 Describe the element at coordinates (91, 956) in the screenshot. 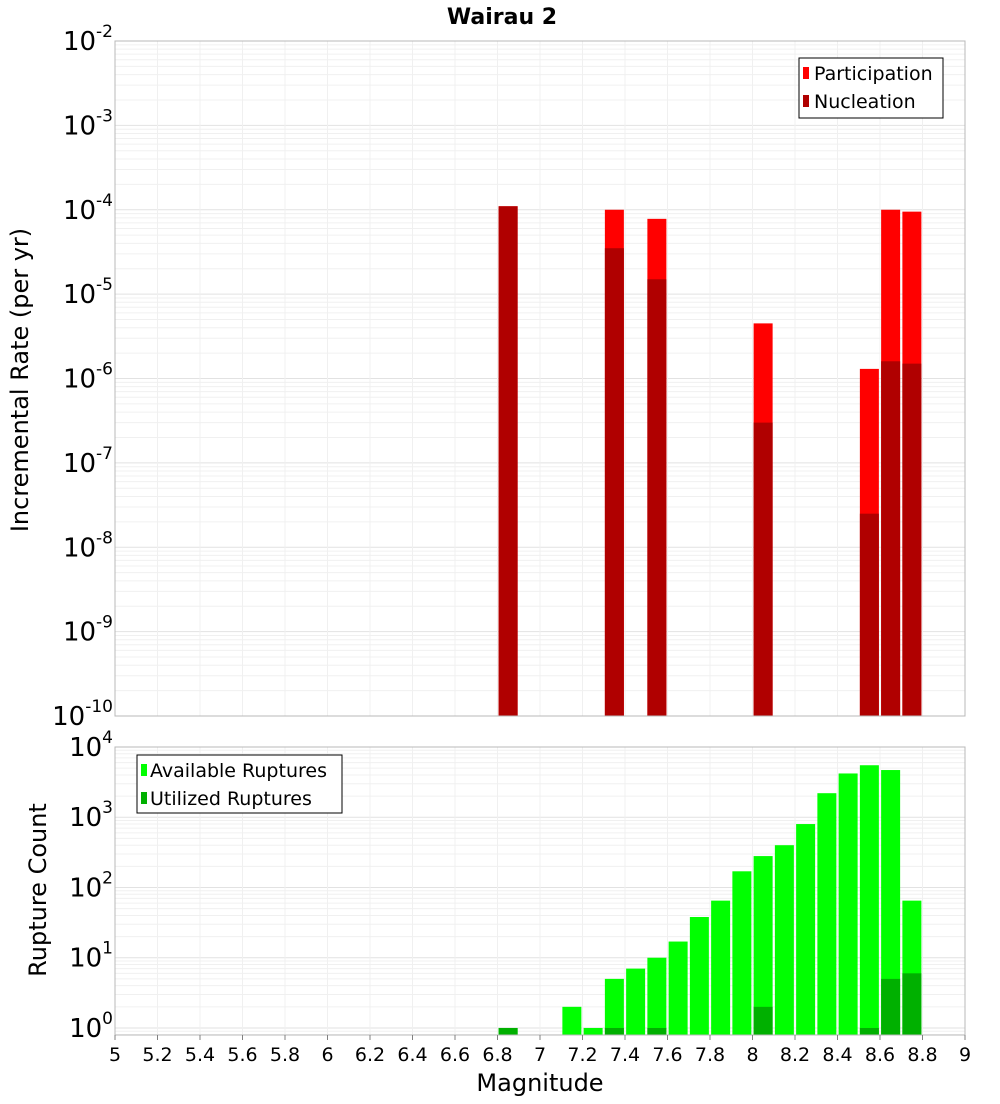

I see `y-tick-label: 10¹` at that location.